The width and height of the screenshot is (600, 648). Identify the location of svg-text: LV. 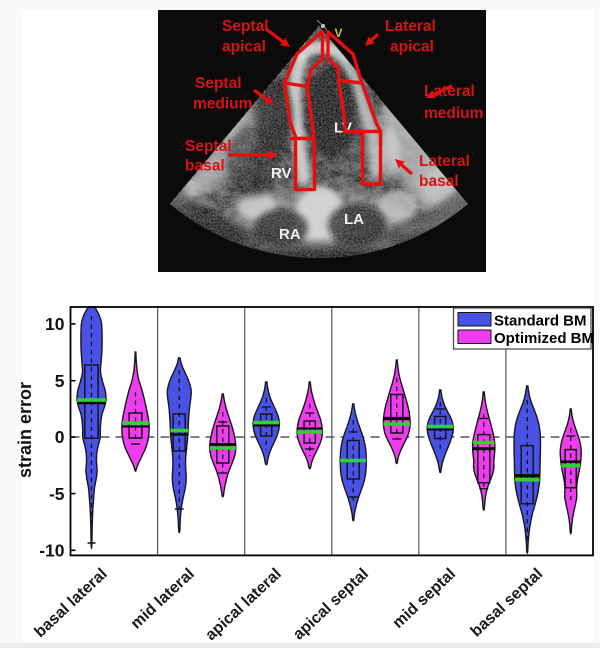
(343, 128).